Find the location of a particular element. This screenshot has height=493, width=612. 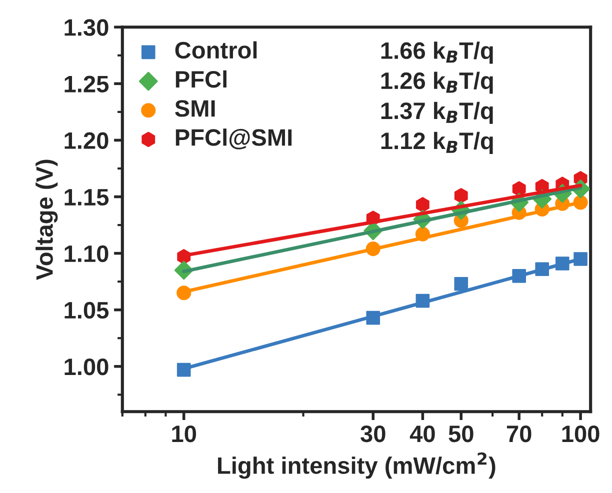

annotation: 1.26 k$_{B}$T/q is located at coordinates (437, 83).